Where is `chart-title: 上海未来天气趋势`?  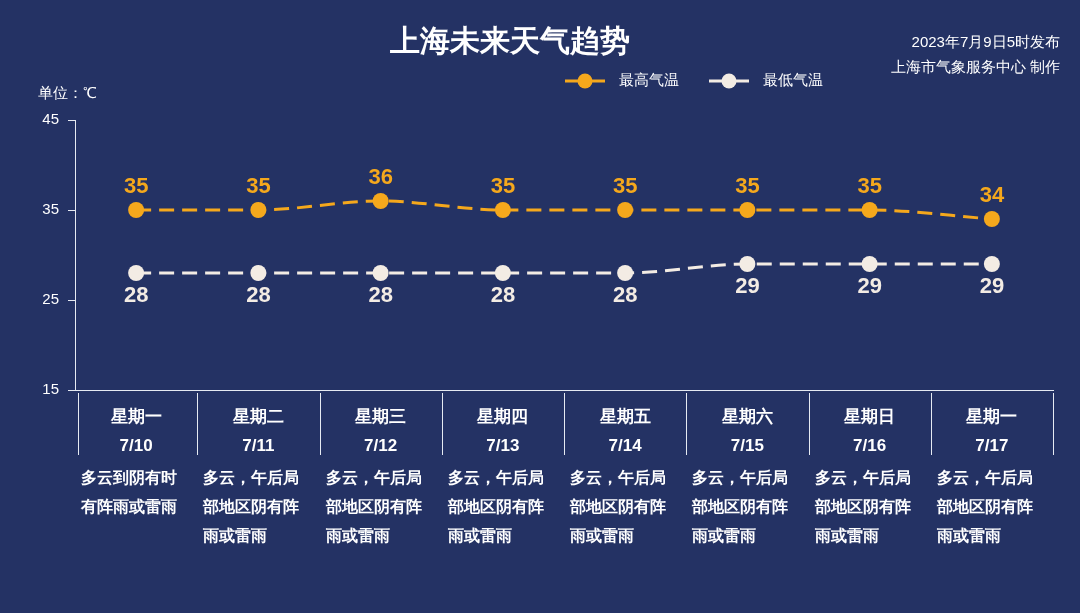 chart-title: 上海未来天气趋势 is located at coordinates (509, 41).